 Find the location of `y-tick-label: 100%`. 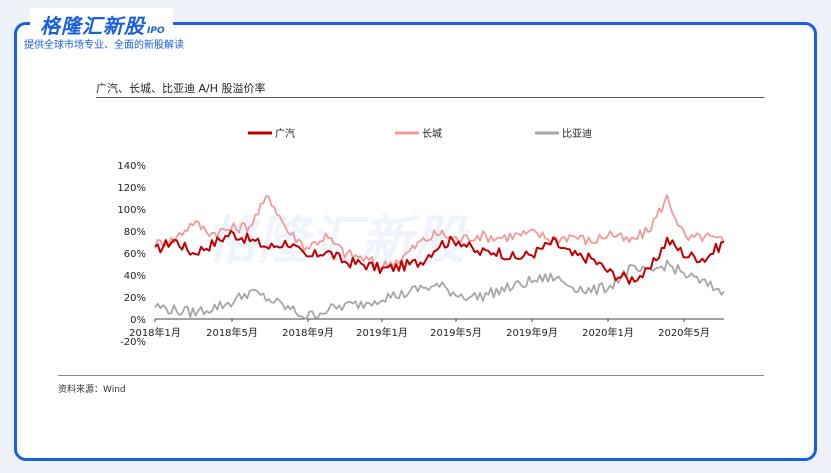

y-tick-label: 100% is located at coordinates (131, 210).